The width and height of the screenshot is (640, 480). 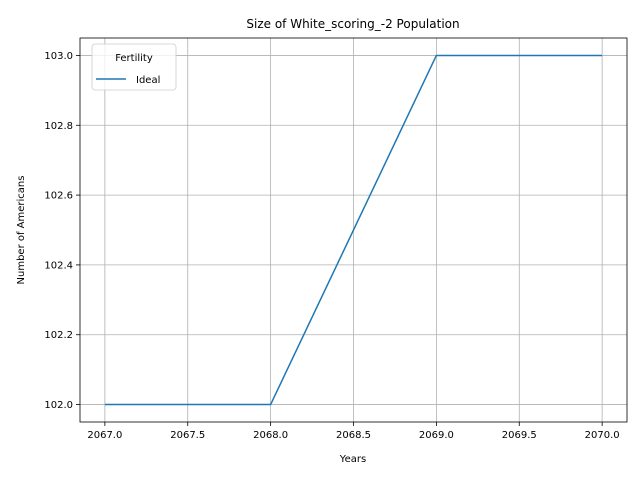 What do you see at coordinates (134, 58) in the screenshot?
I see `legend-title: Fertility` at bounding box center [134, 58].